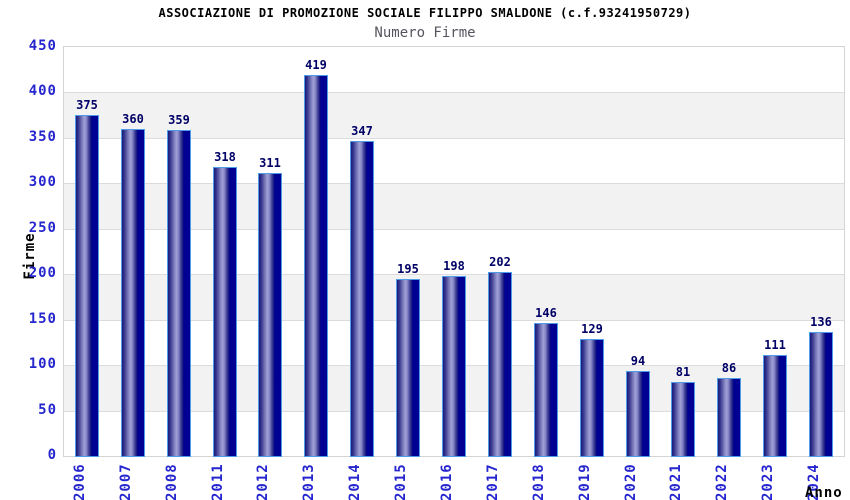  What do you see at coordinates (179, 120) in the screenshot?
I see `bar-value-label: 359` at bounding box center [179, 120].